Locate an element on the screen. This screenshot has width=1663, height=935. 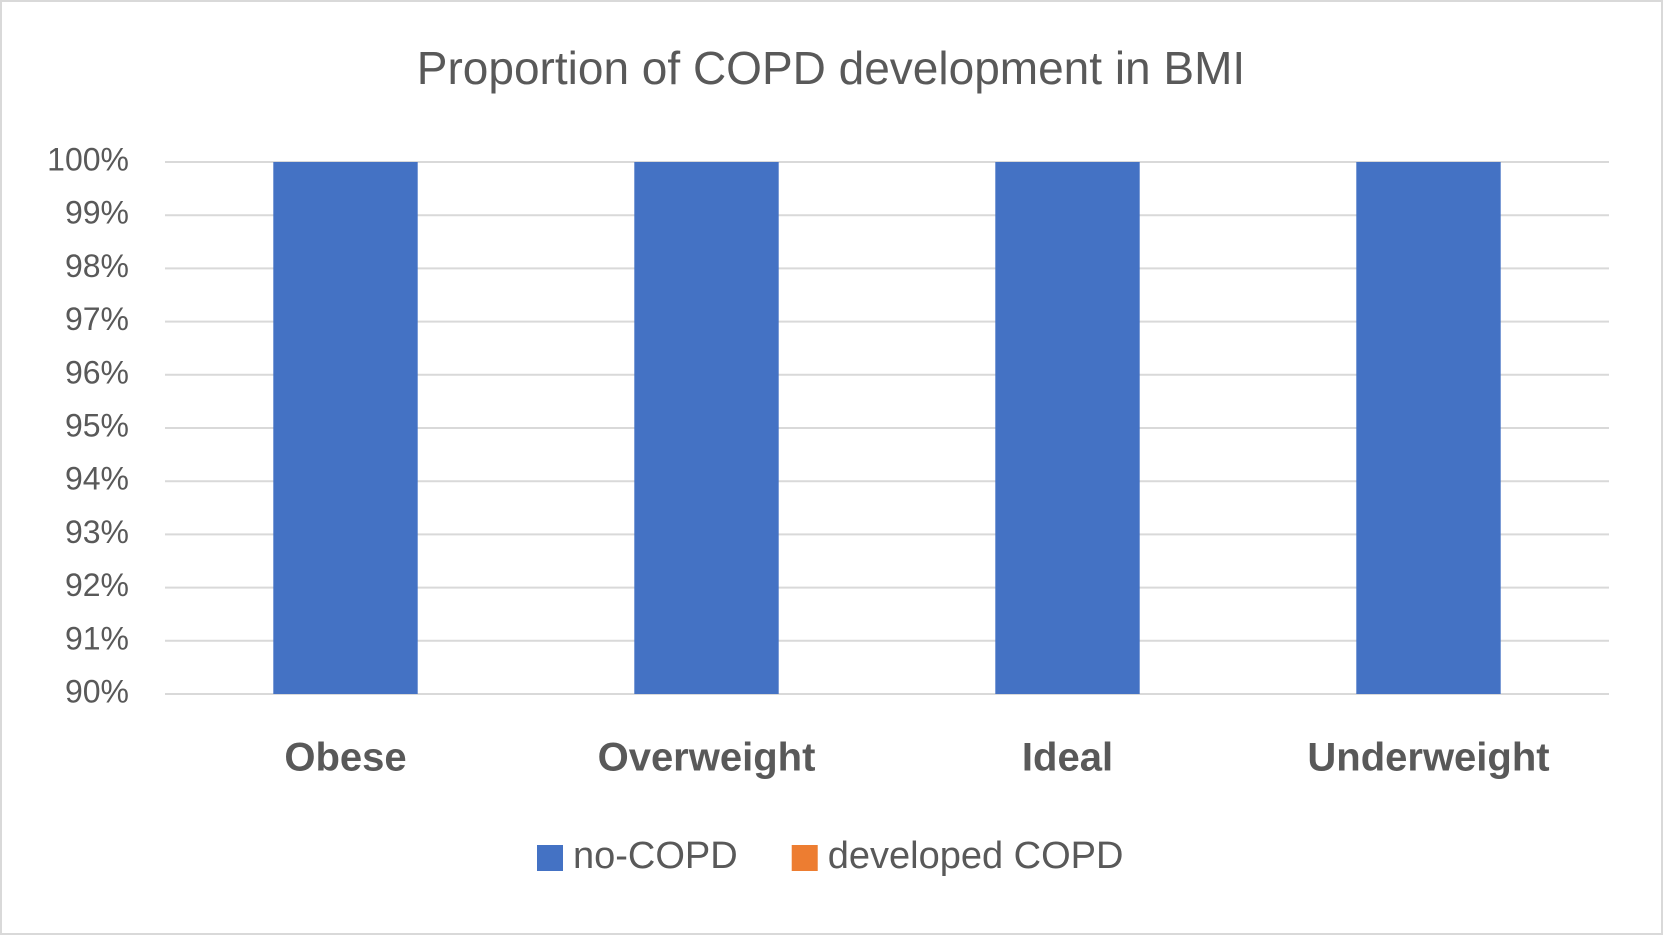
y-tick-label: 92% is located at coordinates (97, 585).